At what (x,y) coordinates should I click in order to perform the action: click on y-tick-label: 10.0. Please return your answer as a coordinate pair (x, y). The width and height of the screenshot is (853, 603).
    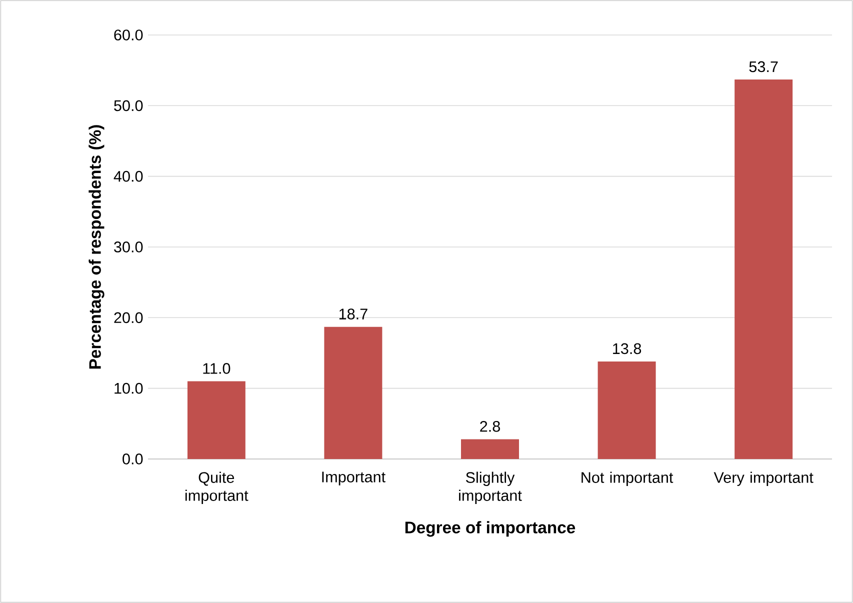
    Looking at the image, I should click on (128, 388).